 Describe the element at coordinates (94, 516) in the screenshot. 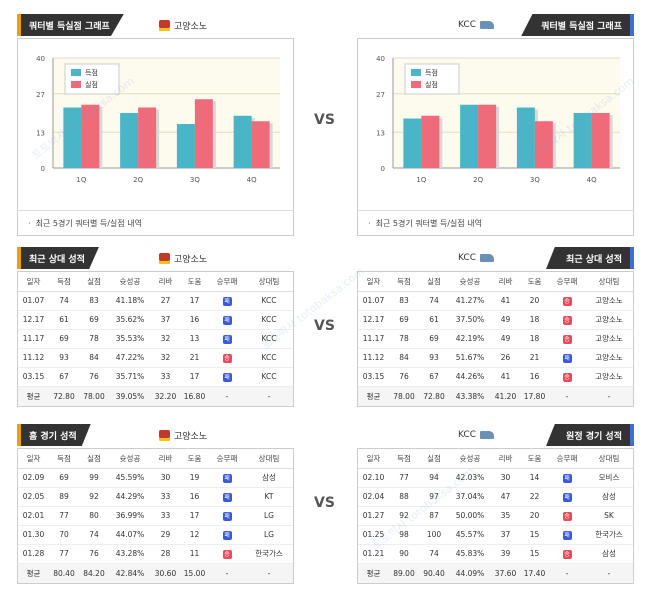

I see `table-cell: 80` at that location.